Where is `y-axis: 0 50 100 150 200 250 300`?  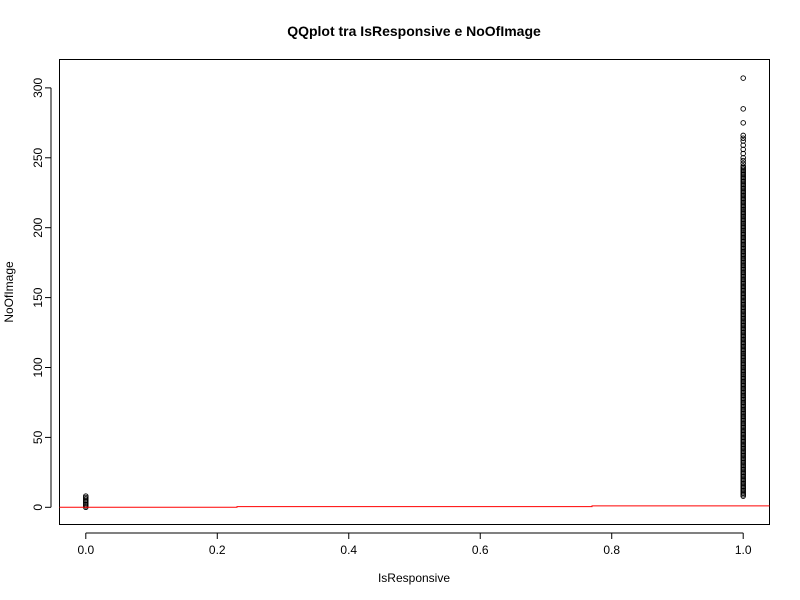
y-axis: 0 50 100 150 200 250 300 is located at coordinates (41, 294).